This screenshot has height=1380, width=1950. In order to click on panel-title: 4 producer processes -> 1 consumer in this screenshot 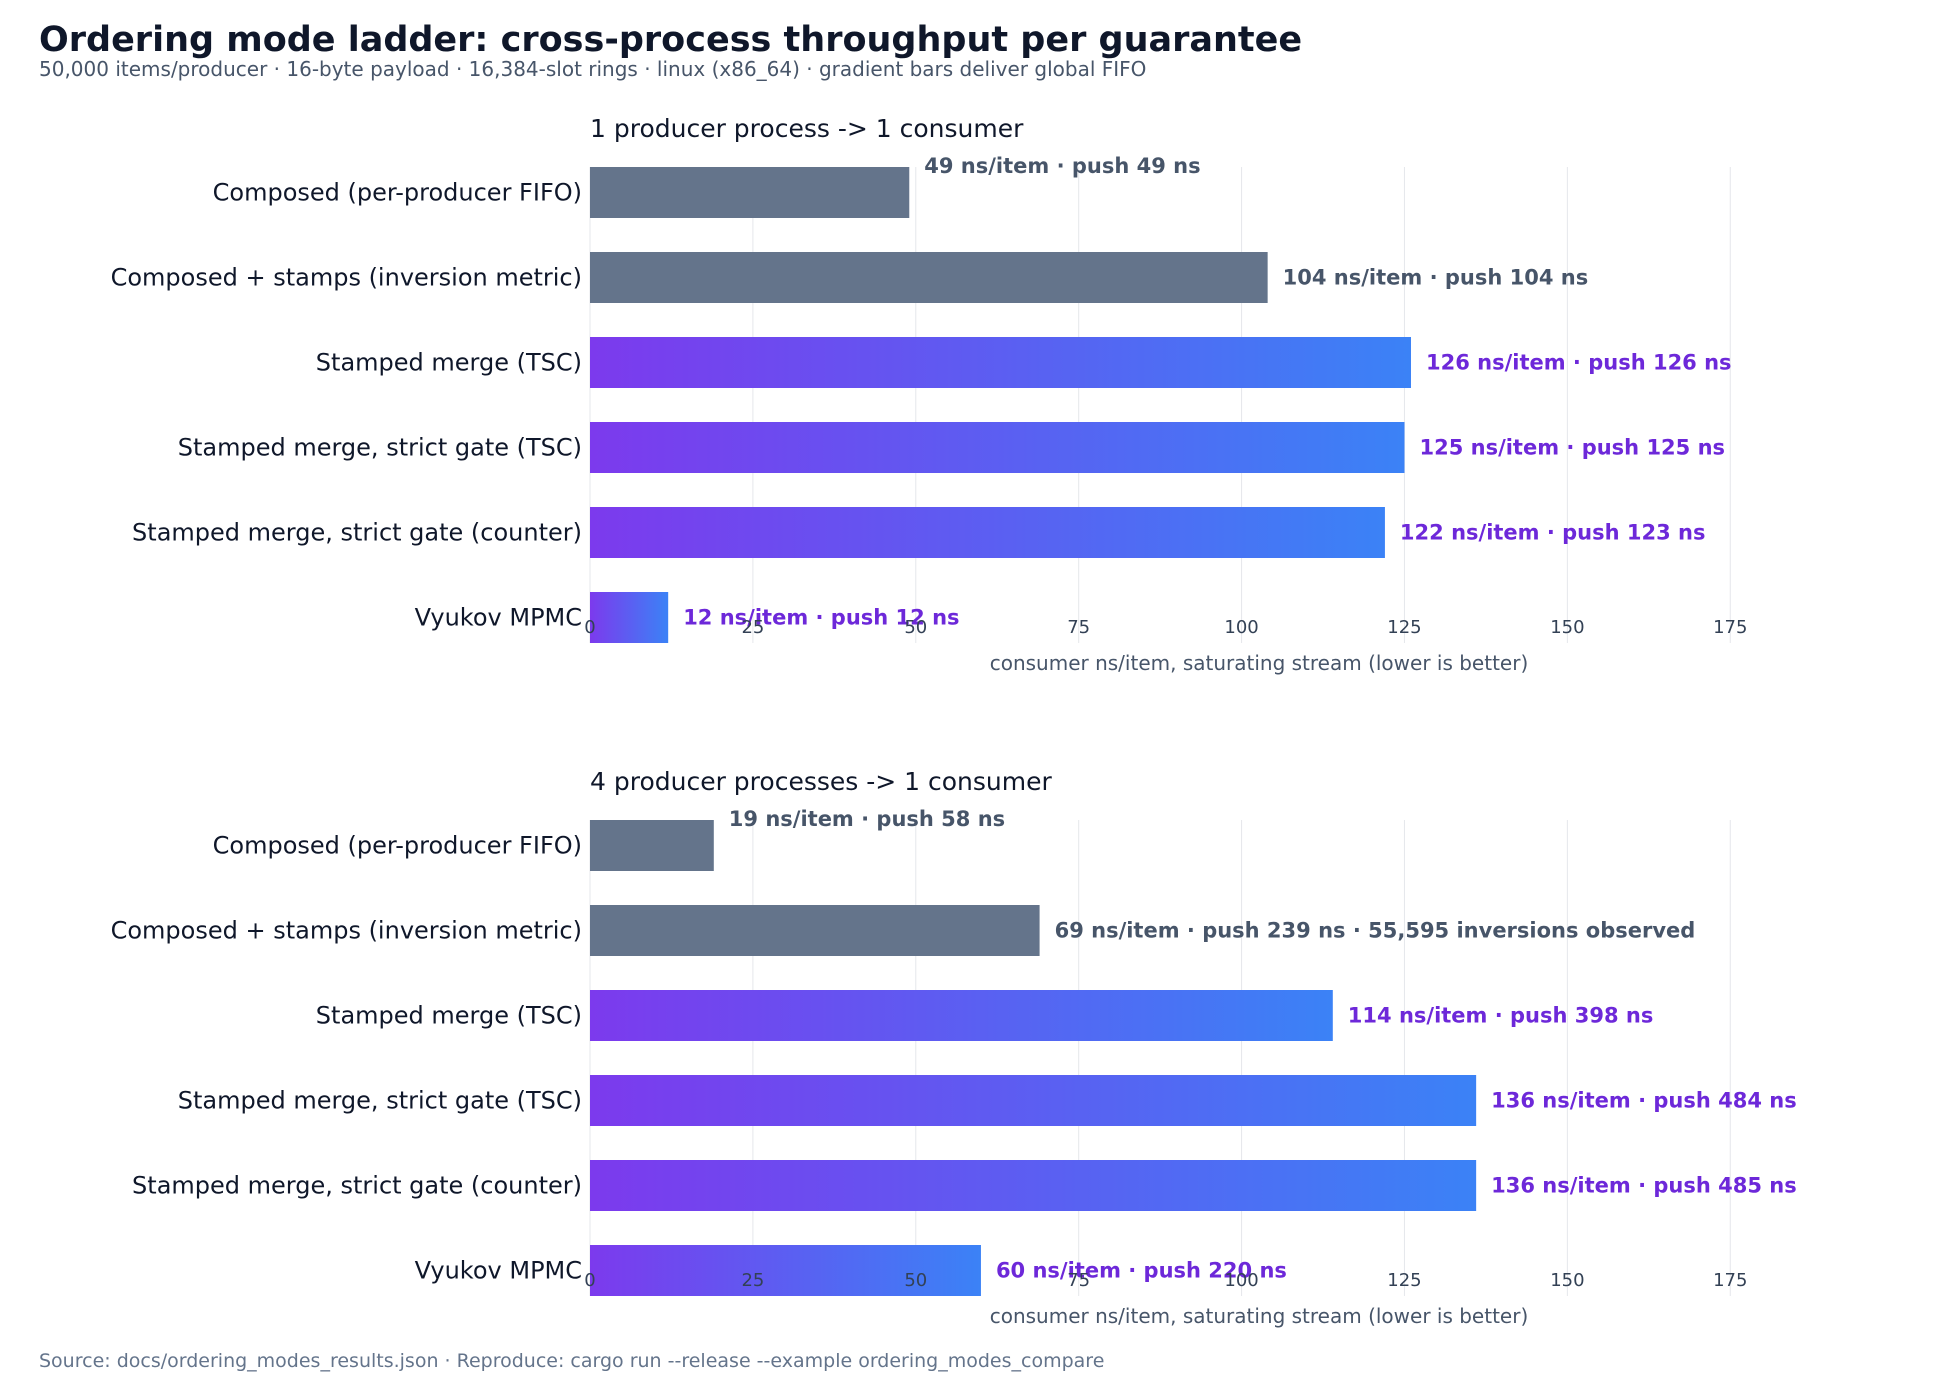, I will do `click(821, 781)`.